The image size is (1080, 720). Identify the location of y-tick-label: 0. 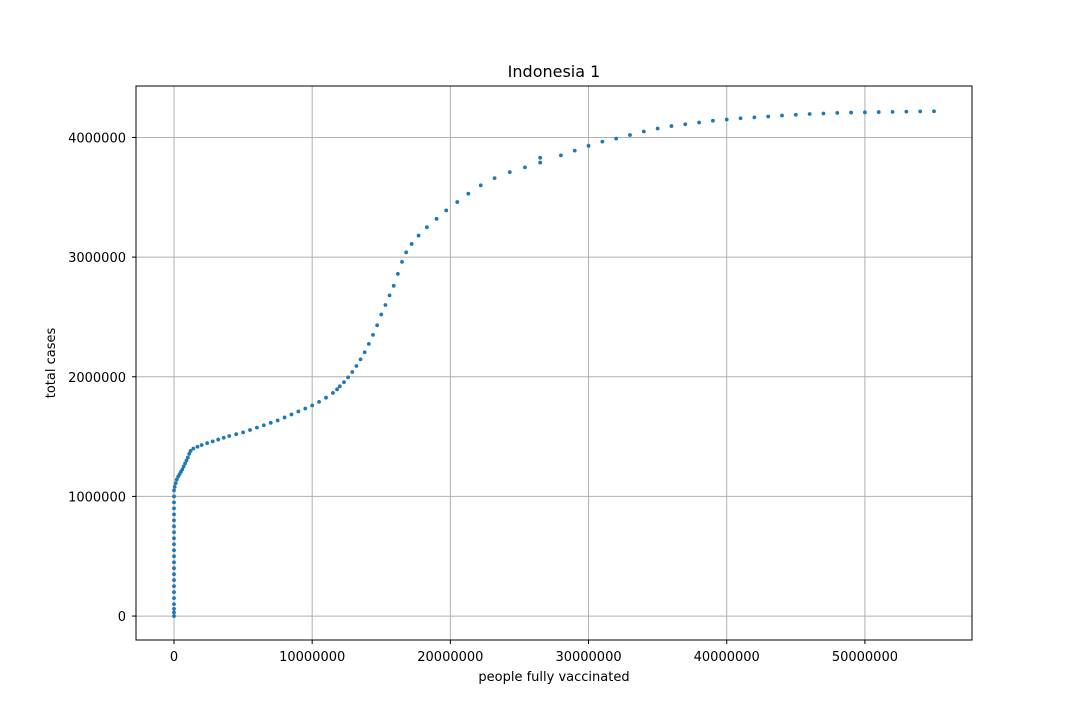
(122, 617).